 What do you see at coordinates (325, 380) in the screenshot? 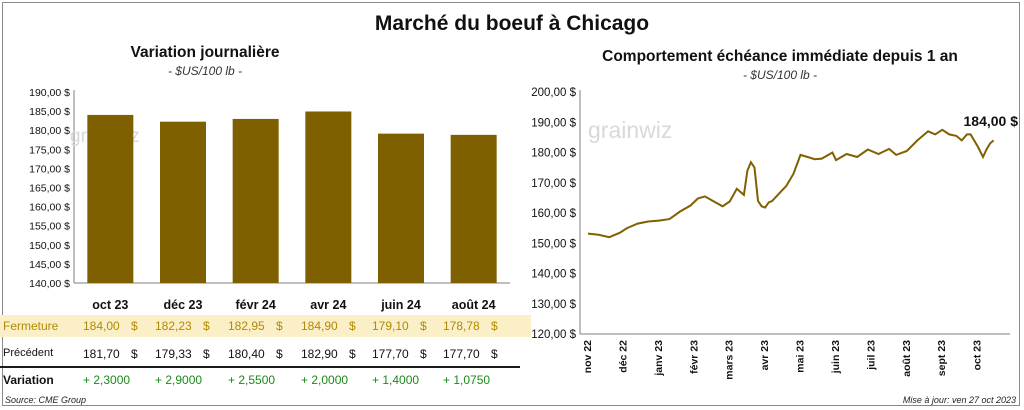
I see `cell-variation-avr24: + 2,0000` at bounding box center [325, 380].